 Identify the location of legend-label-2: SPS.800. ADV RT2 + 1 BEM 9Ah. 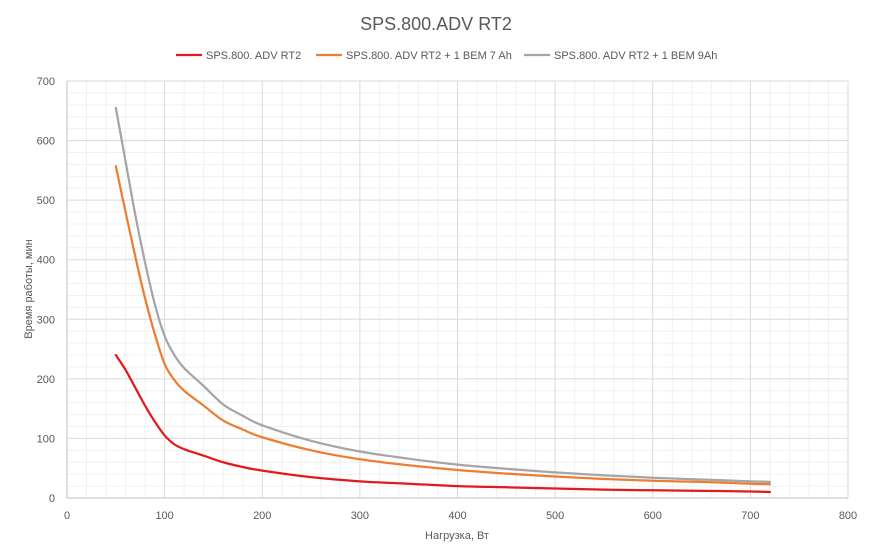
(635, 56).